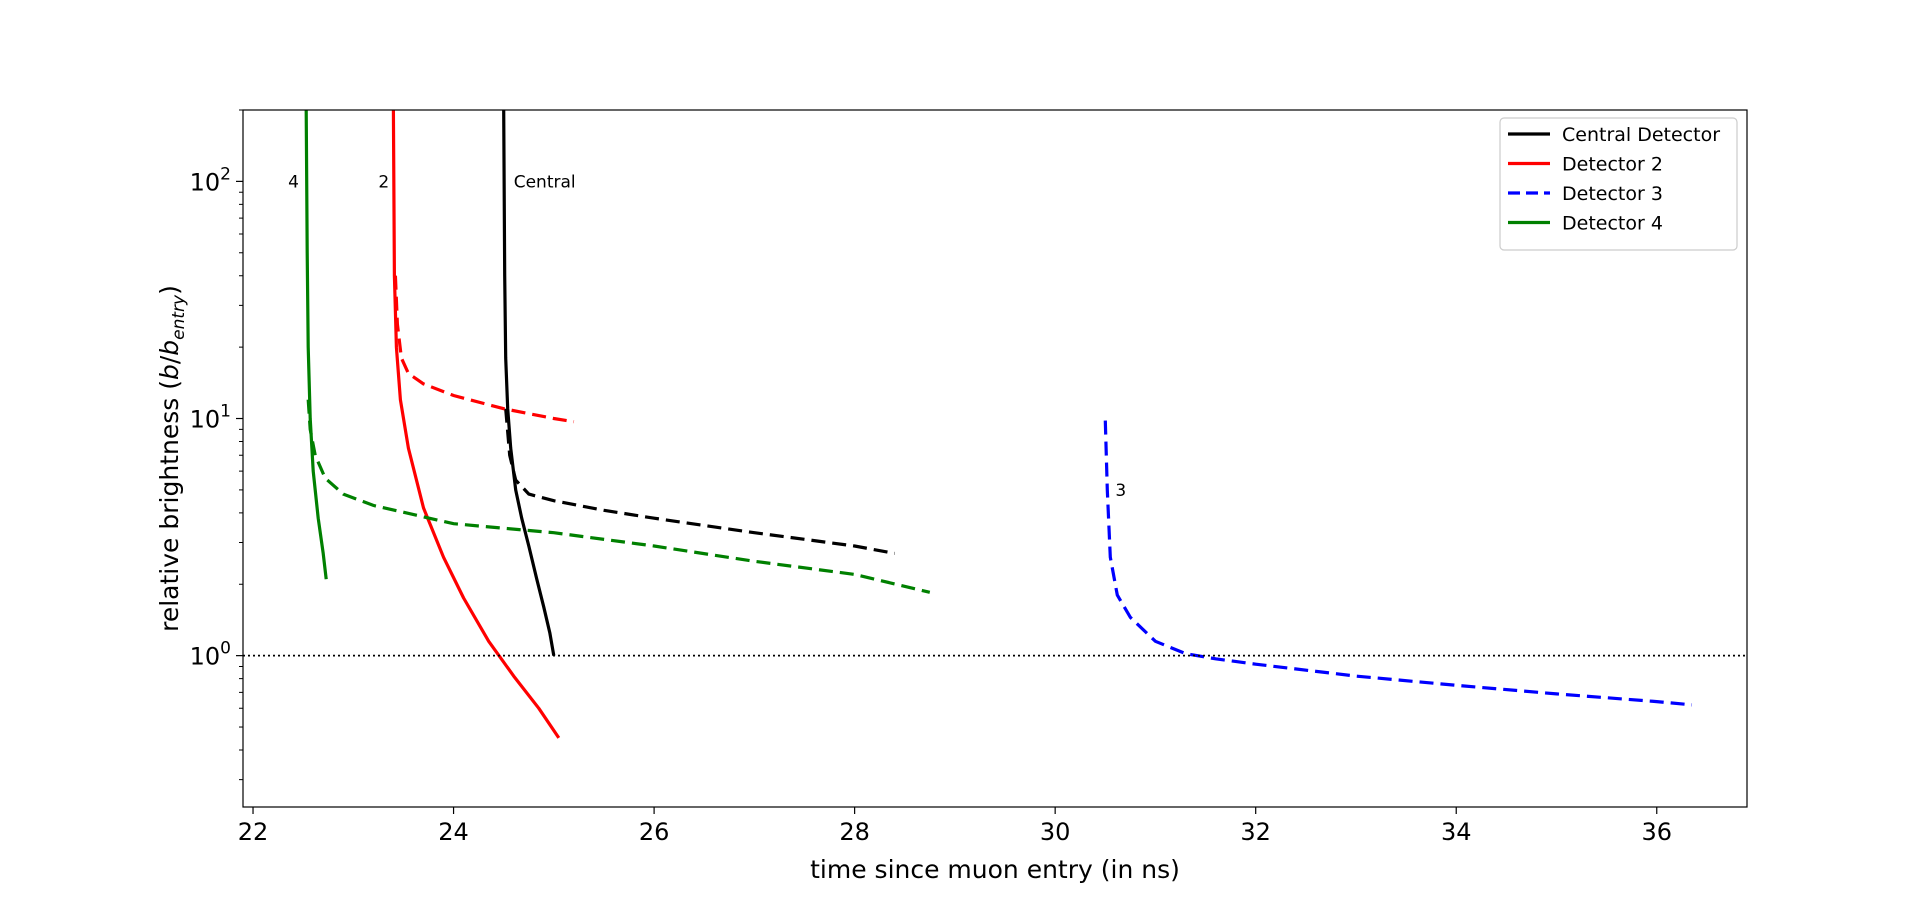 This screenshot has height=897, width=1920. Describe the element at coordinates (654, 832) in the screenshot. I see `x-tick-label: 26` at that location.